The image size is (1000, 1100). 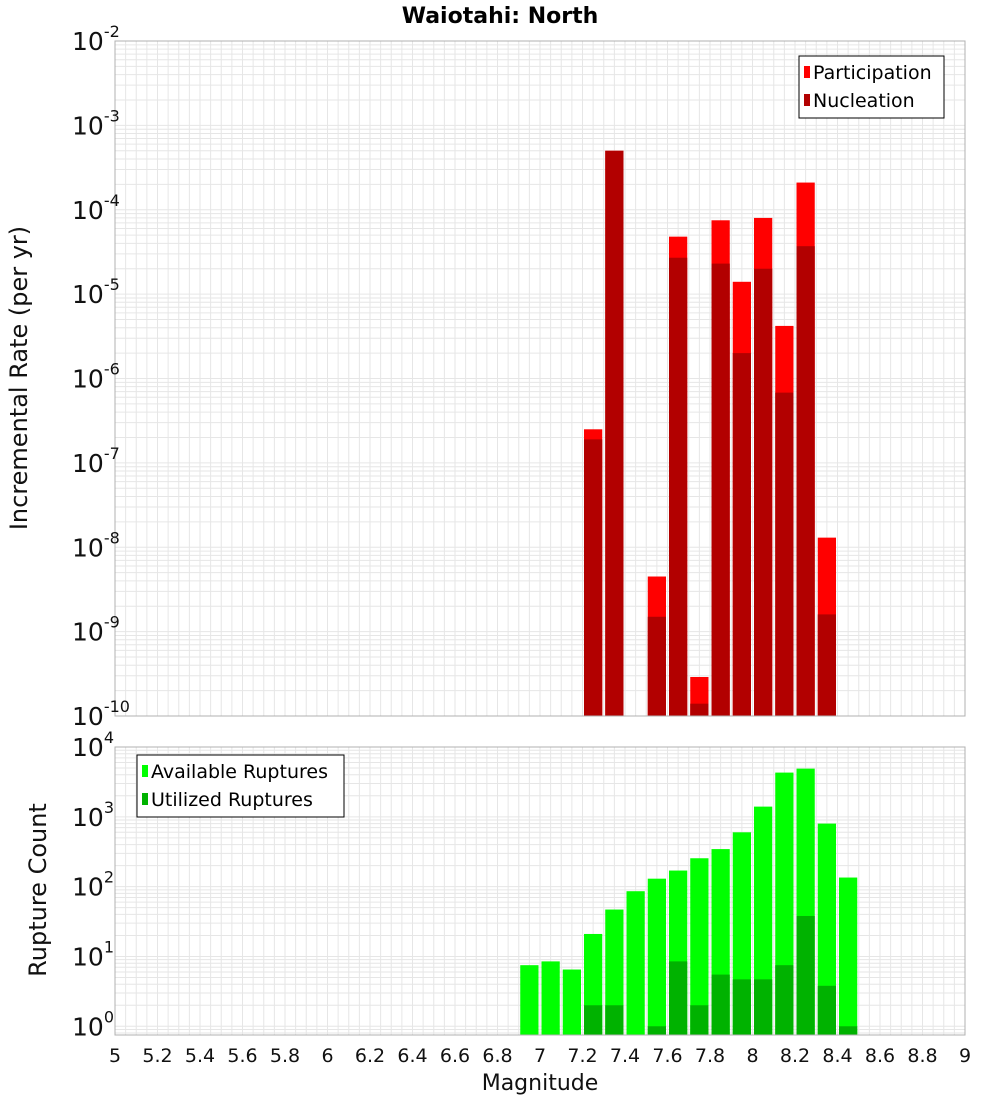 I want to click on y-tick-label: 10⁻³, so click(x=96, y=123).